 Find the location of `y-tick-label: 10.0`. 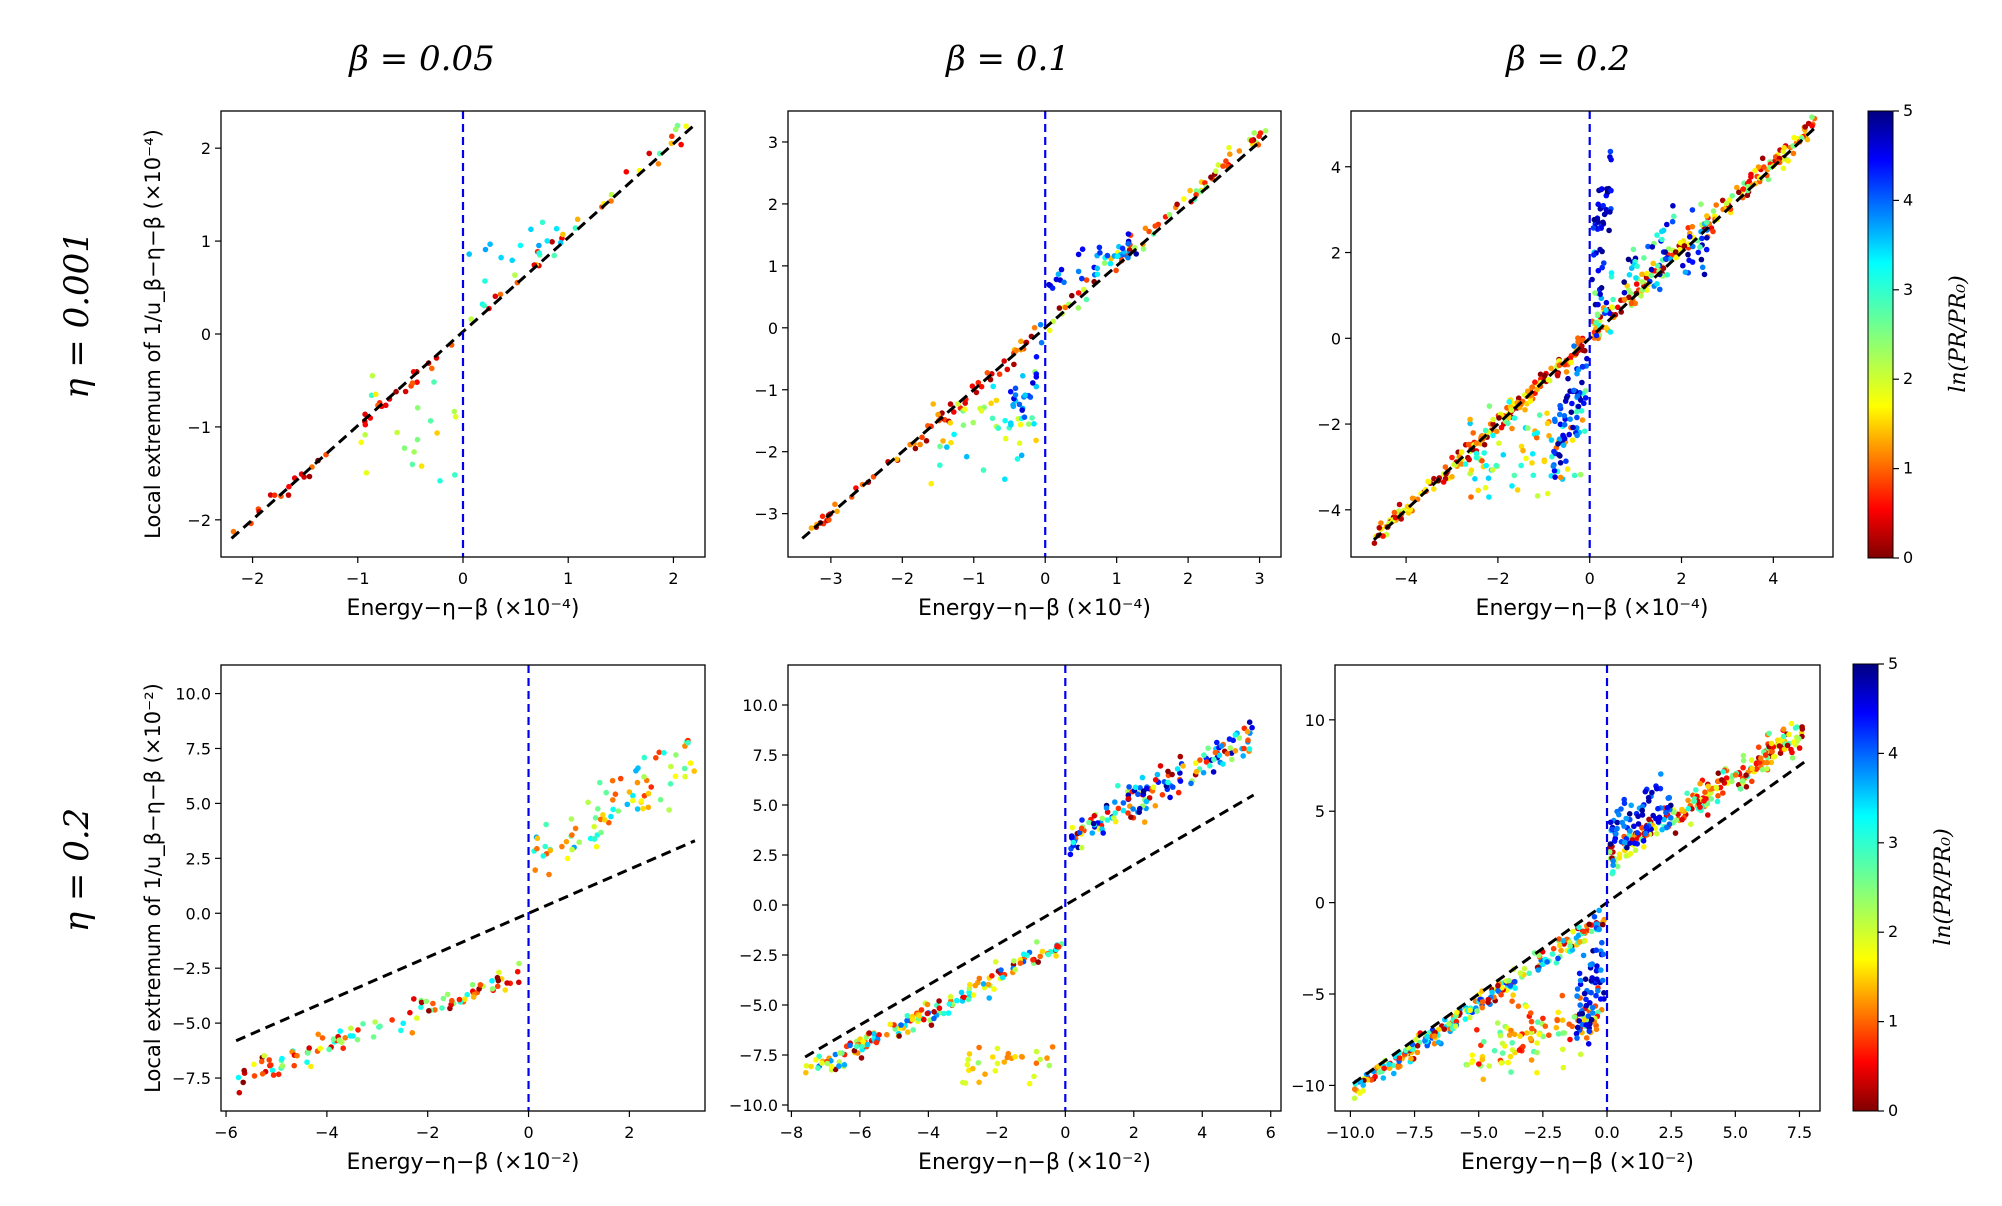

y-tick-label: 10.0 is located at coordinates (760, 705).